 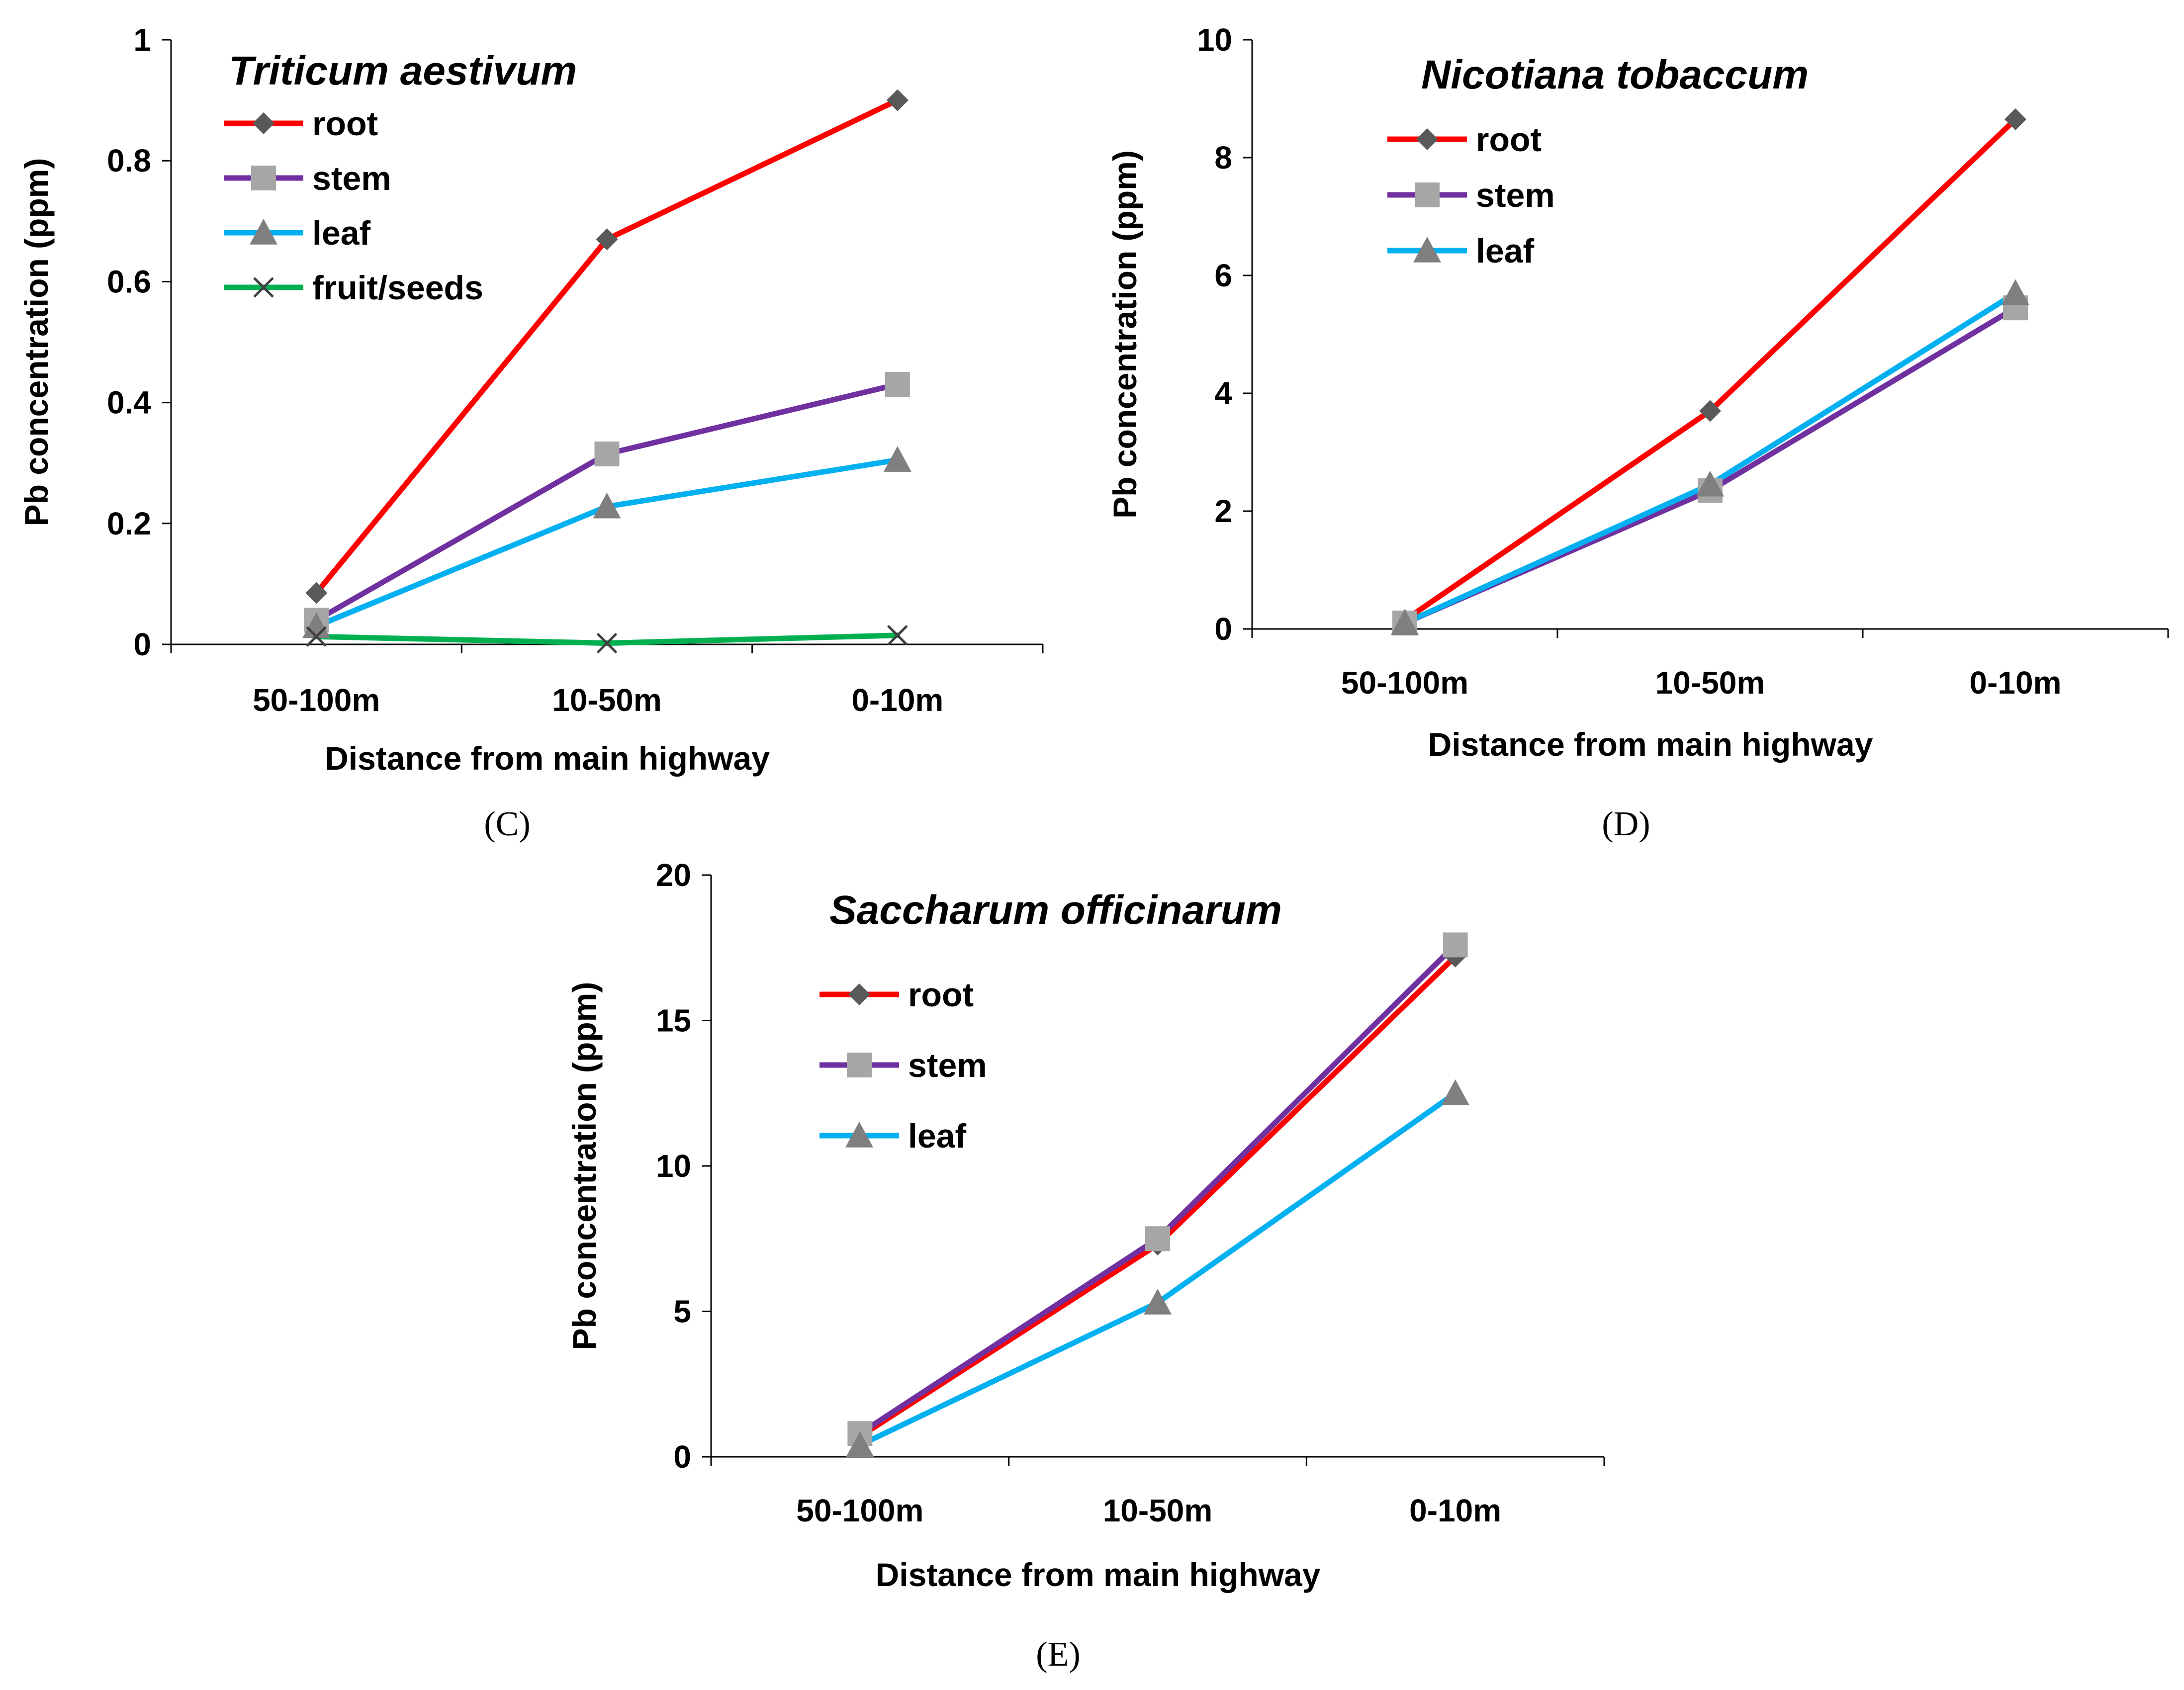 What do you see at coordinates (1223, 511) in the screenshot?
I see `y-tick-label: 2` at bounding box center [1223, 511].